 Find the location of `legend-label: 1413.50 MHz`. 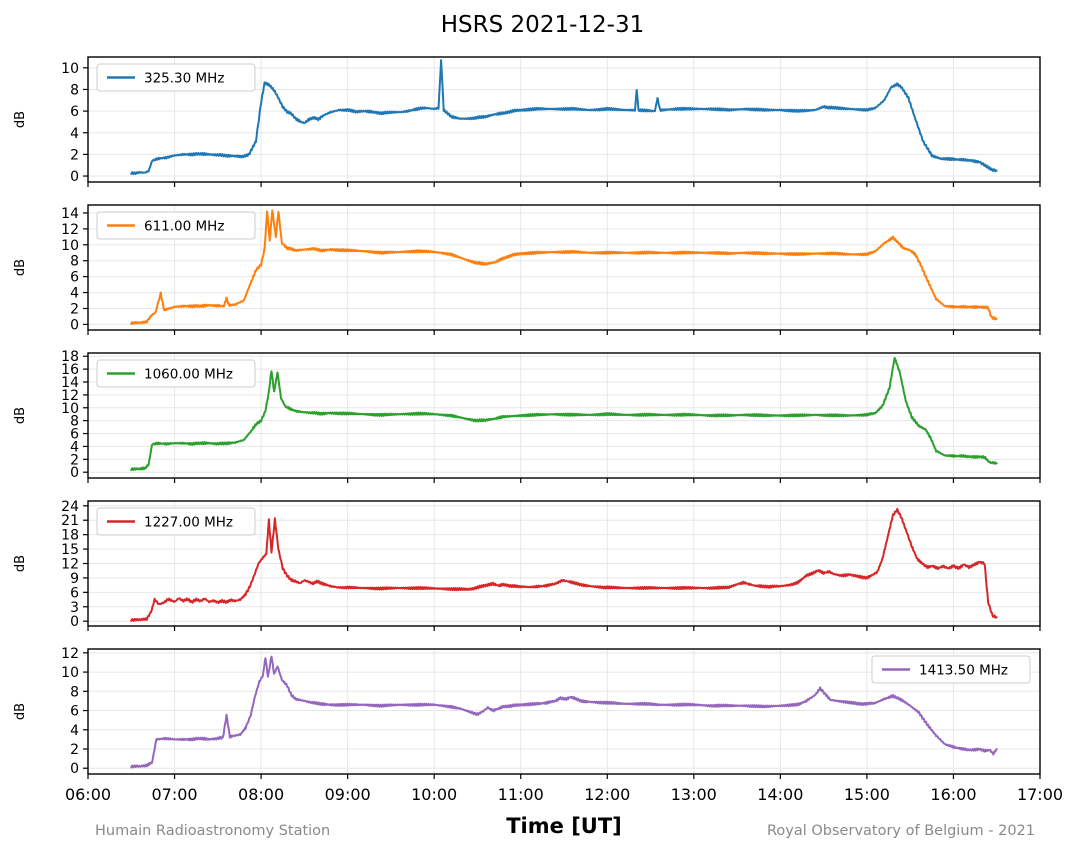

legend-label: 1413.50 MHz is located at coordinates (963, 671).